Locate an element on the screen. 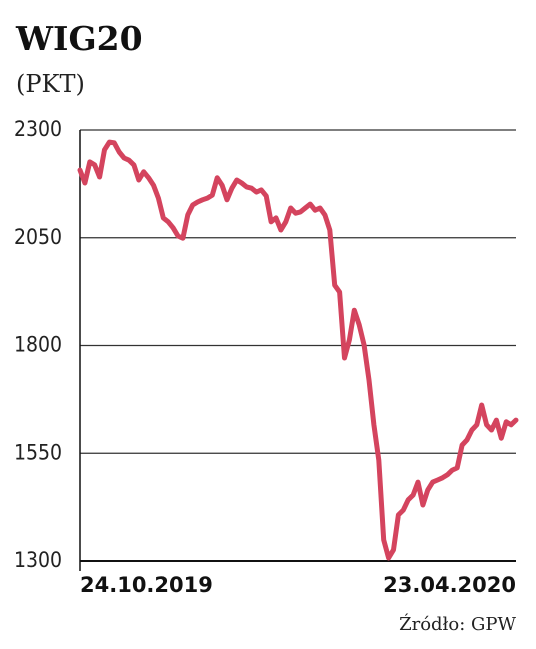 The image size is (536, 649). y-tick-label: 1550 is located at coordinates (38, 452).